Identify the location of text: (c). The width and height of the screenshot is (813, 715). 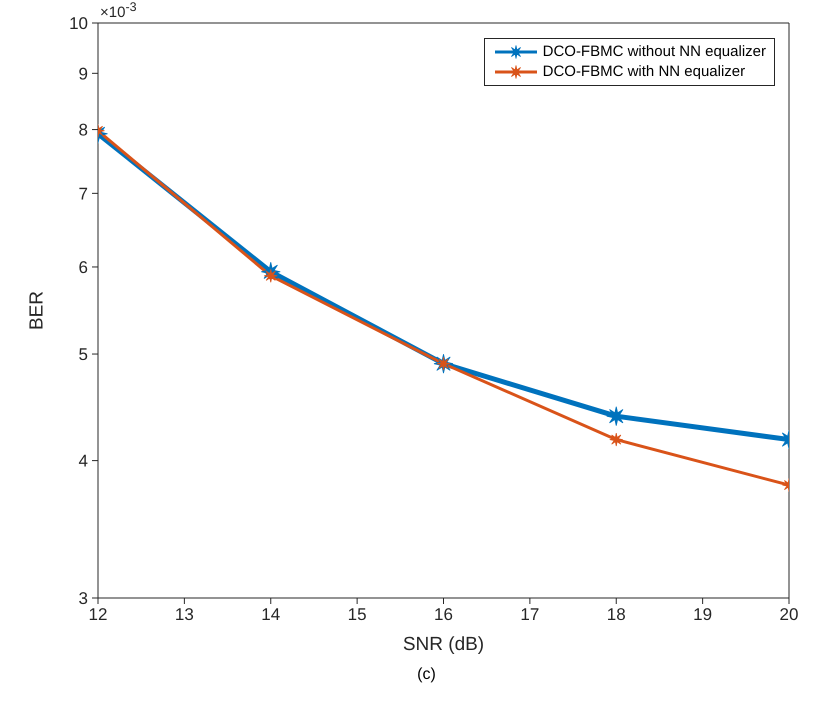
(426, 675).